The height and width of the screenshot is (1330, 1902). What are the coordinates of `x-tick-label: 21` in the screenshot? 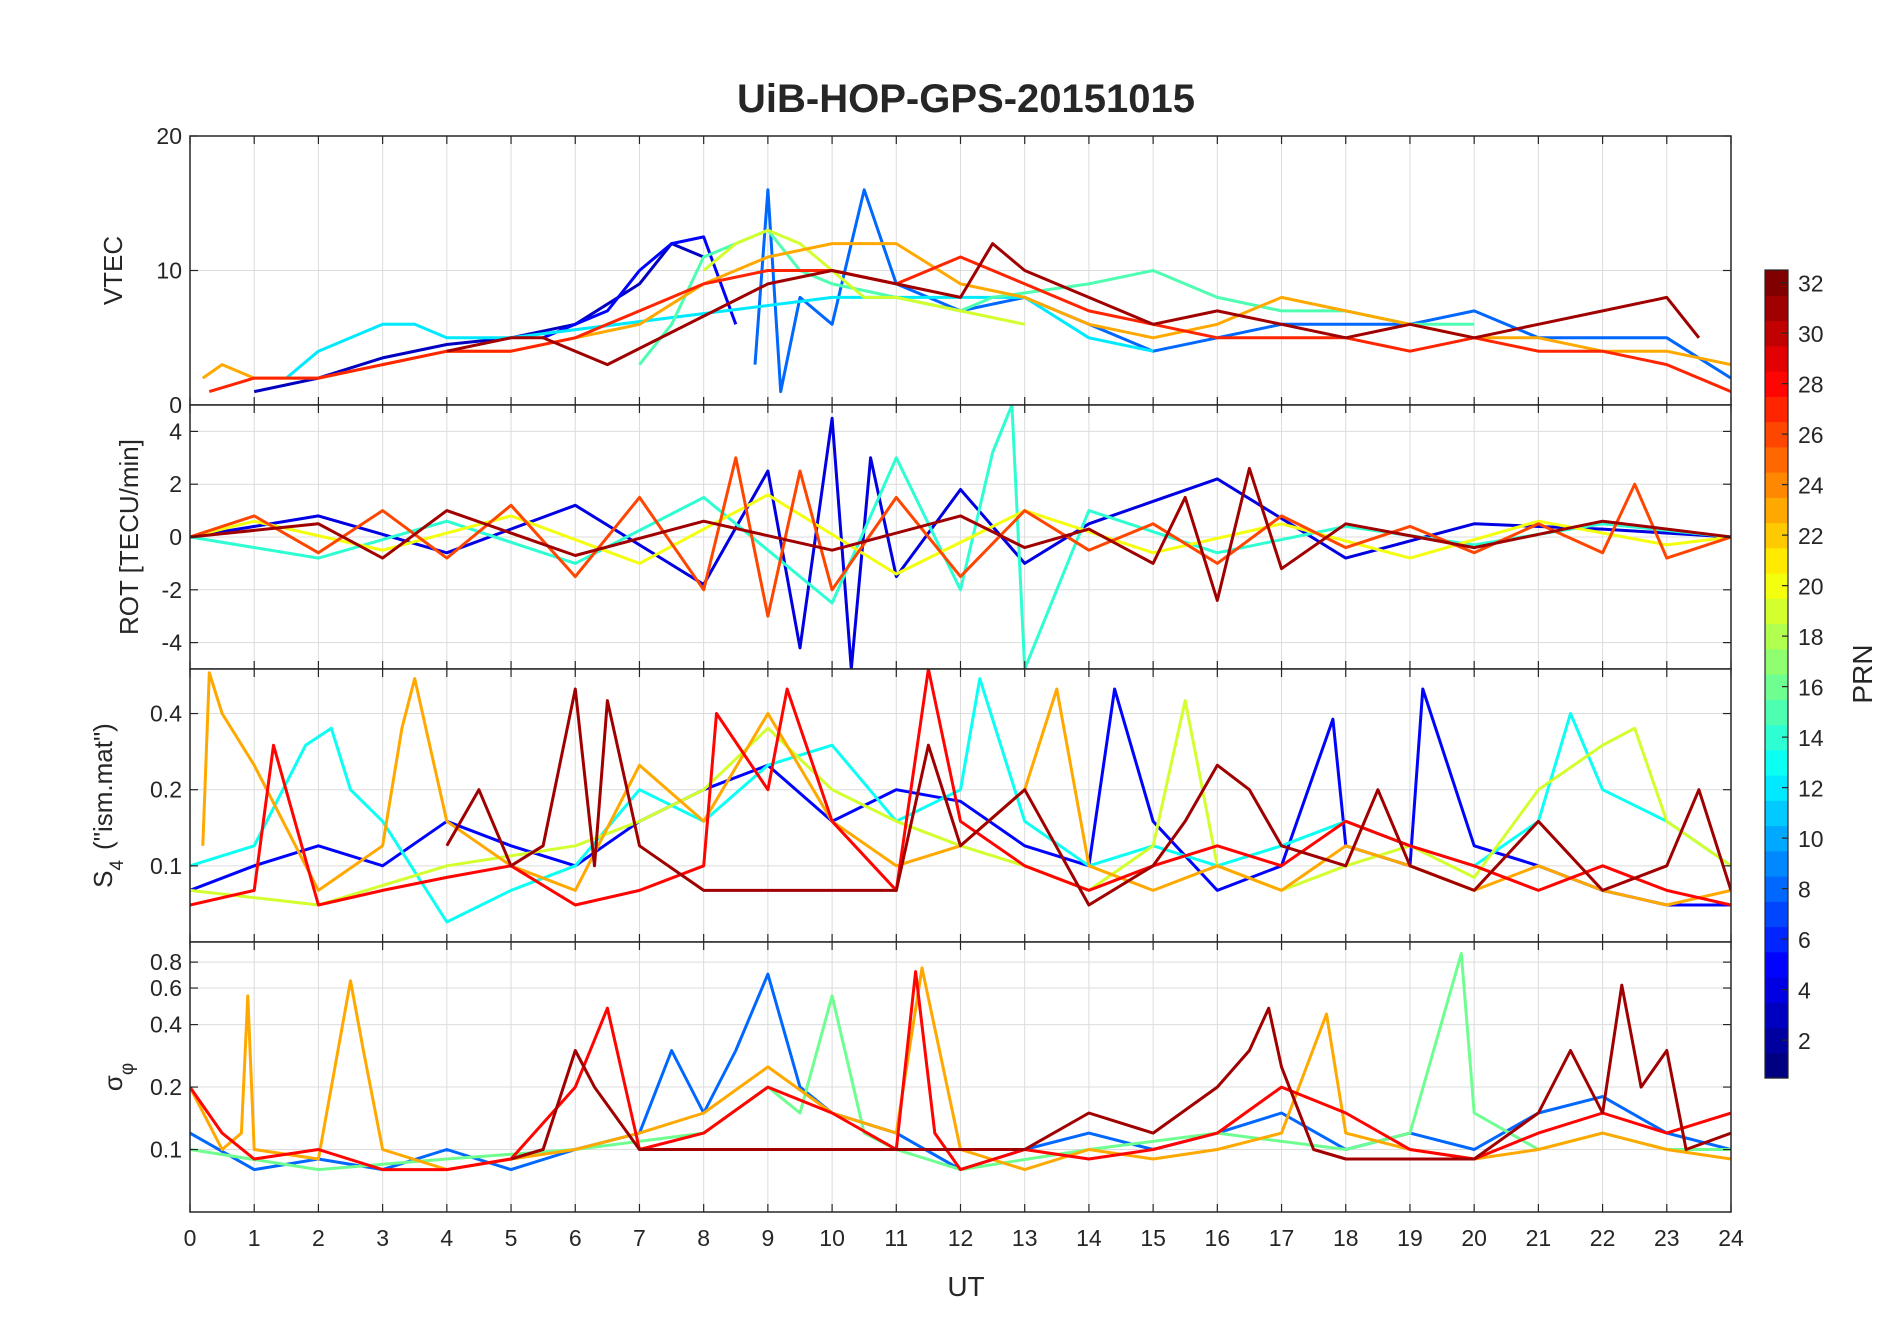 It's located at (1539, 1238).